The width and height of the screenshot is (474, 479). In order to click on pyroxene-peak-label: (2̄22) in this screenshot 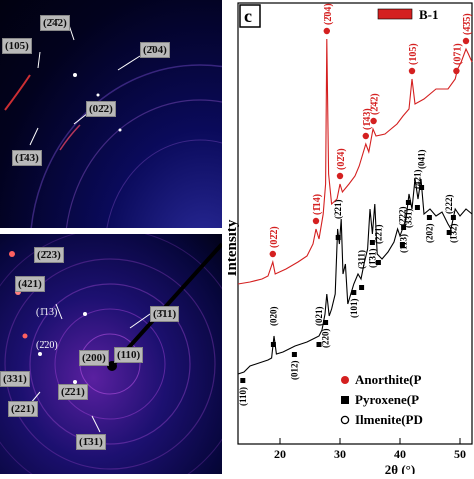, I will do `click(402, 217)`.